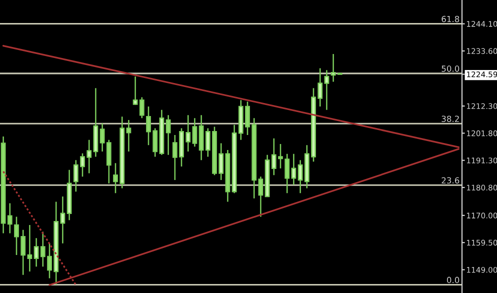 The image size is (497, 293). Describe the element at coordinates (451, 19) in the screenshot. I see `annotation: 61.8` at that location.